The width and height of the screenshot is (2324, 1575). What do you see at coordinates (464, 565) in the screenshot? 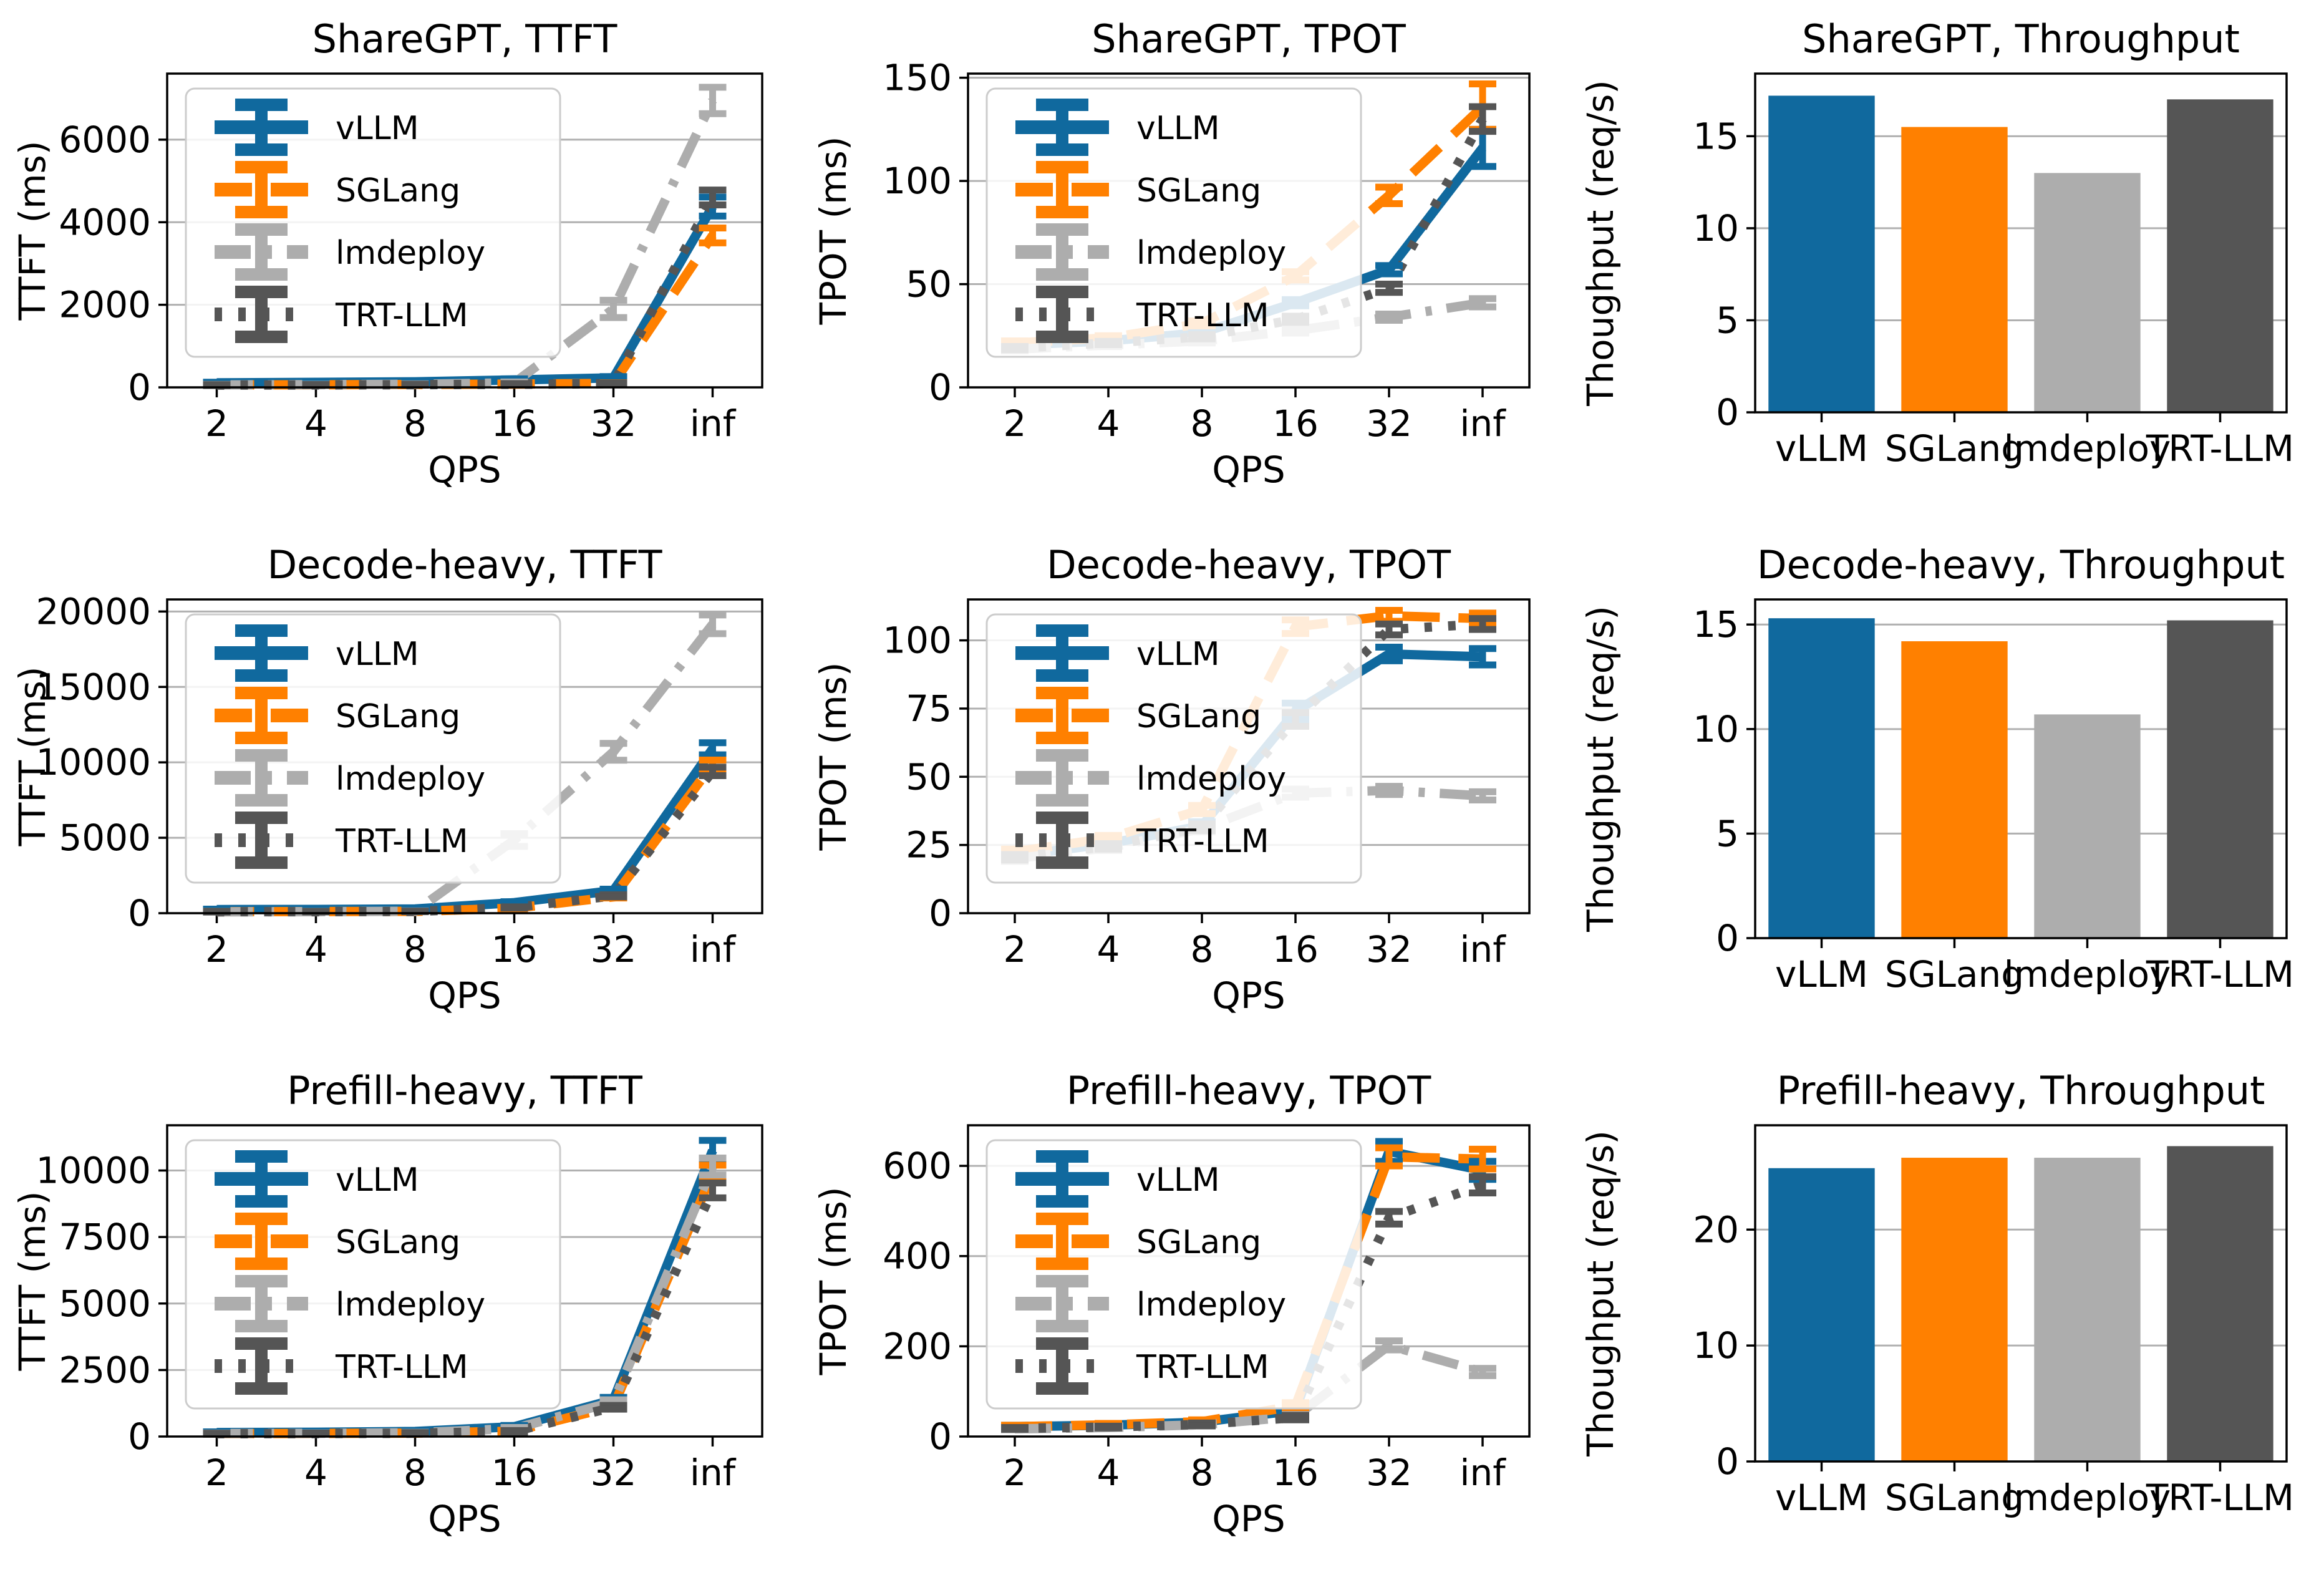
I see `subplot-title: Decode-heavy, TTFT` at bounding box center [464, 565].